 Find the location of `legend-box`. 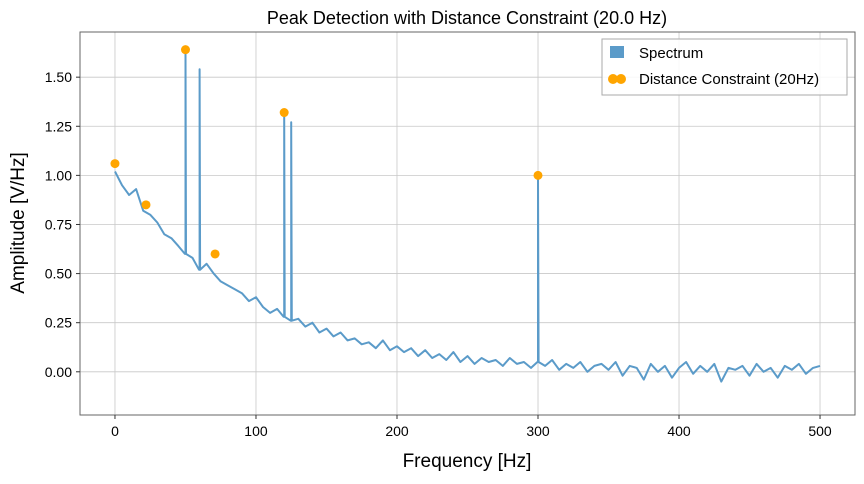

legend-box is located at coordinates (724, 67).